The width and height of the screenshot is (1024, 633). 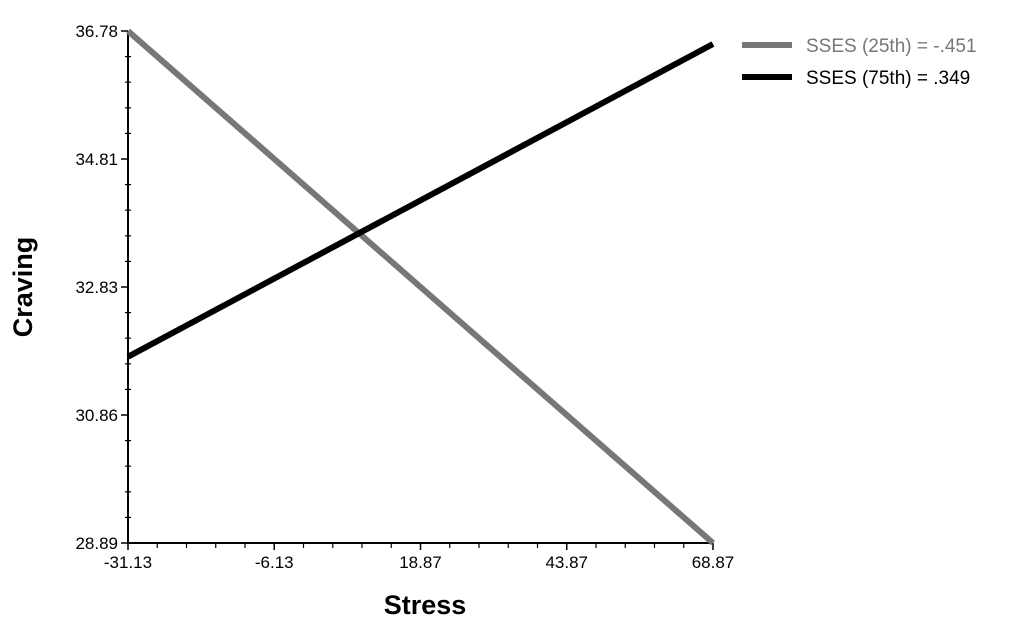 What do you see at coordinates (96, 287) in the screenshot?
I see `y-tick-label: 32.83` at bounding box center [96, 287].